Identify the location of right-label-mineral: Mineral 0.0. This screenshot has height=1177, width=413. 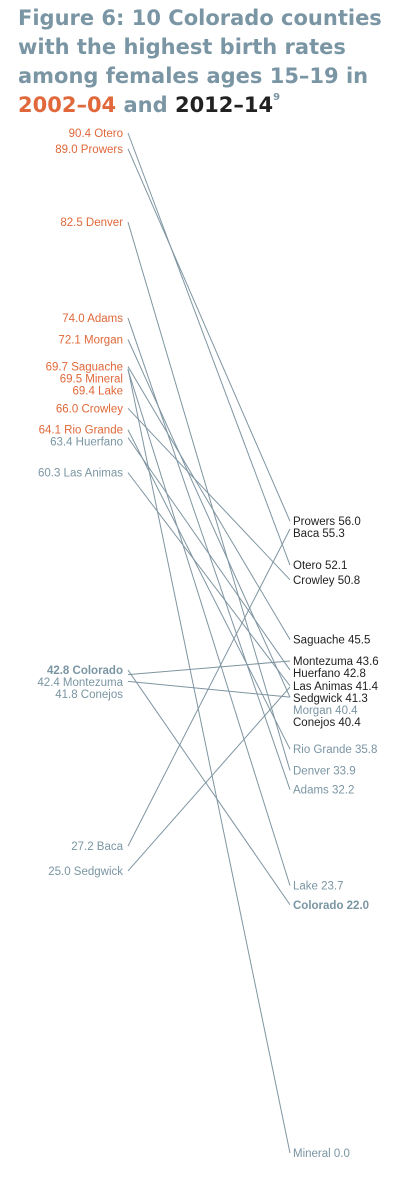
(321, 1154).